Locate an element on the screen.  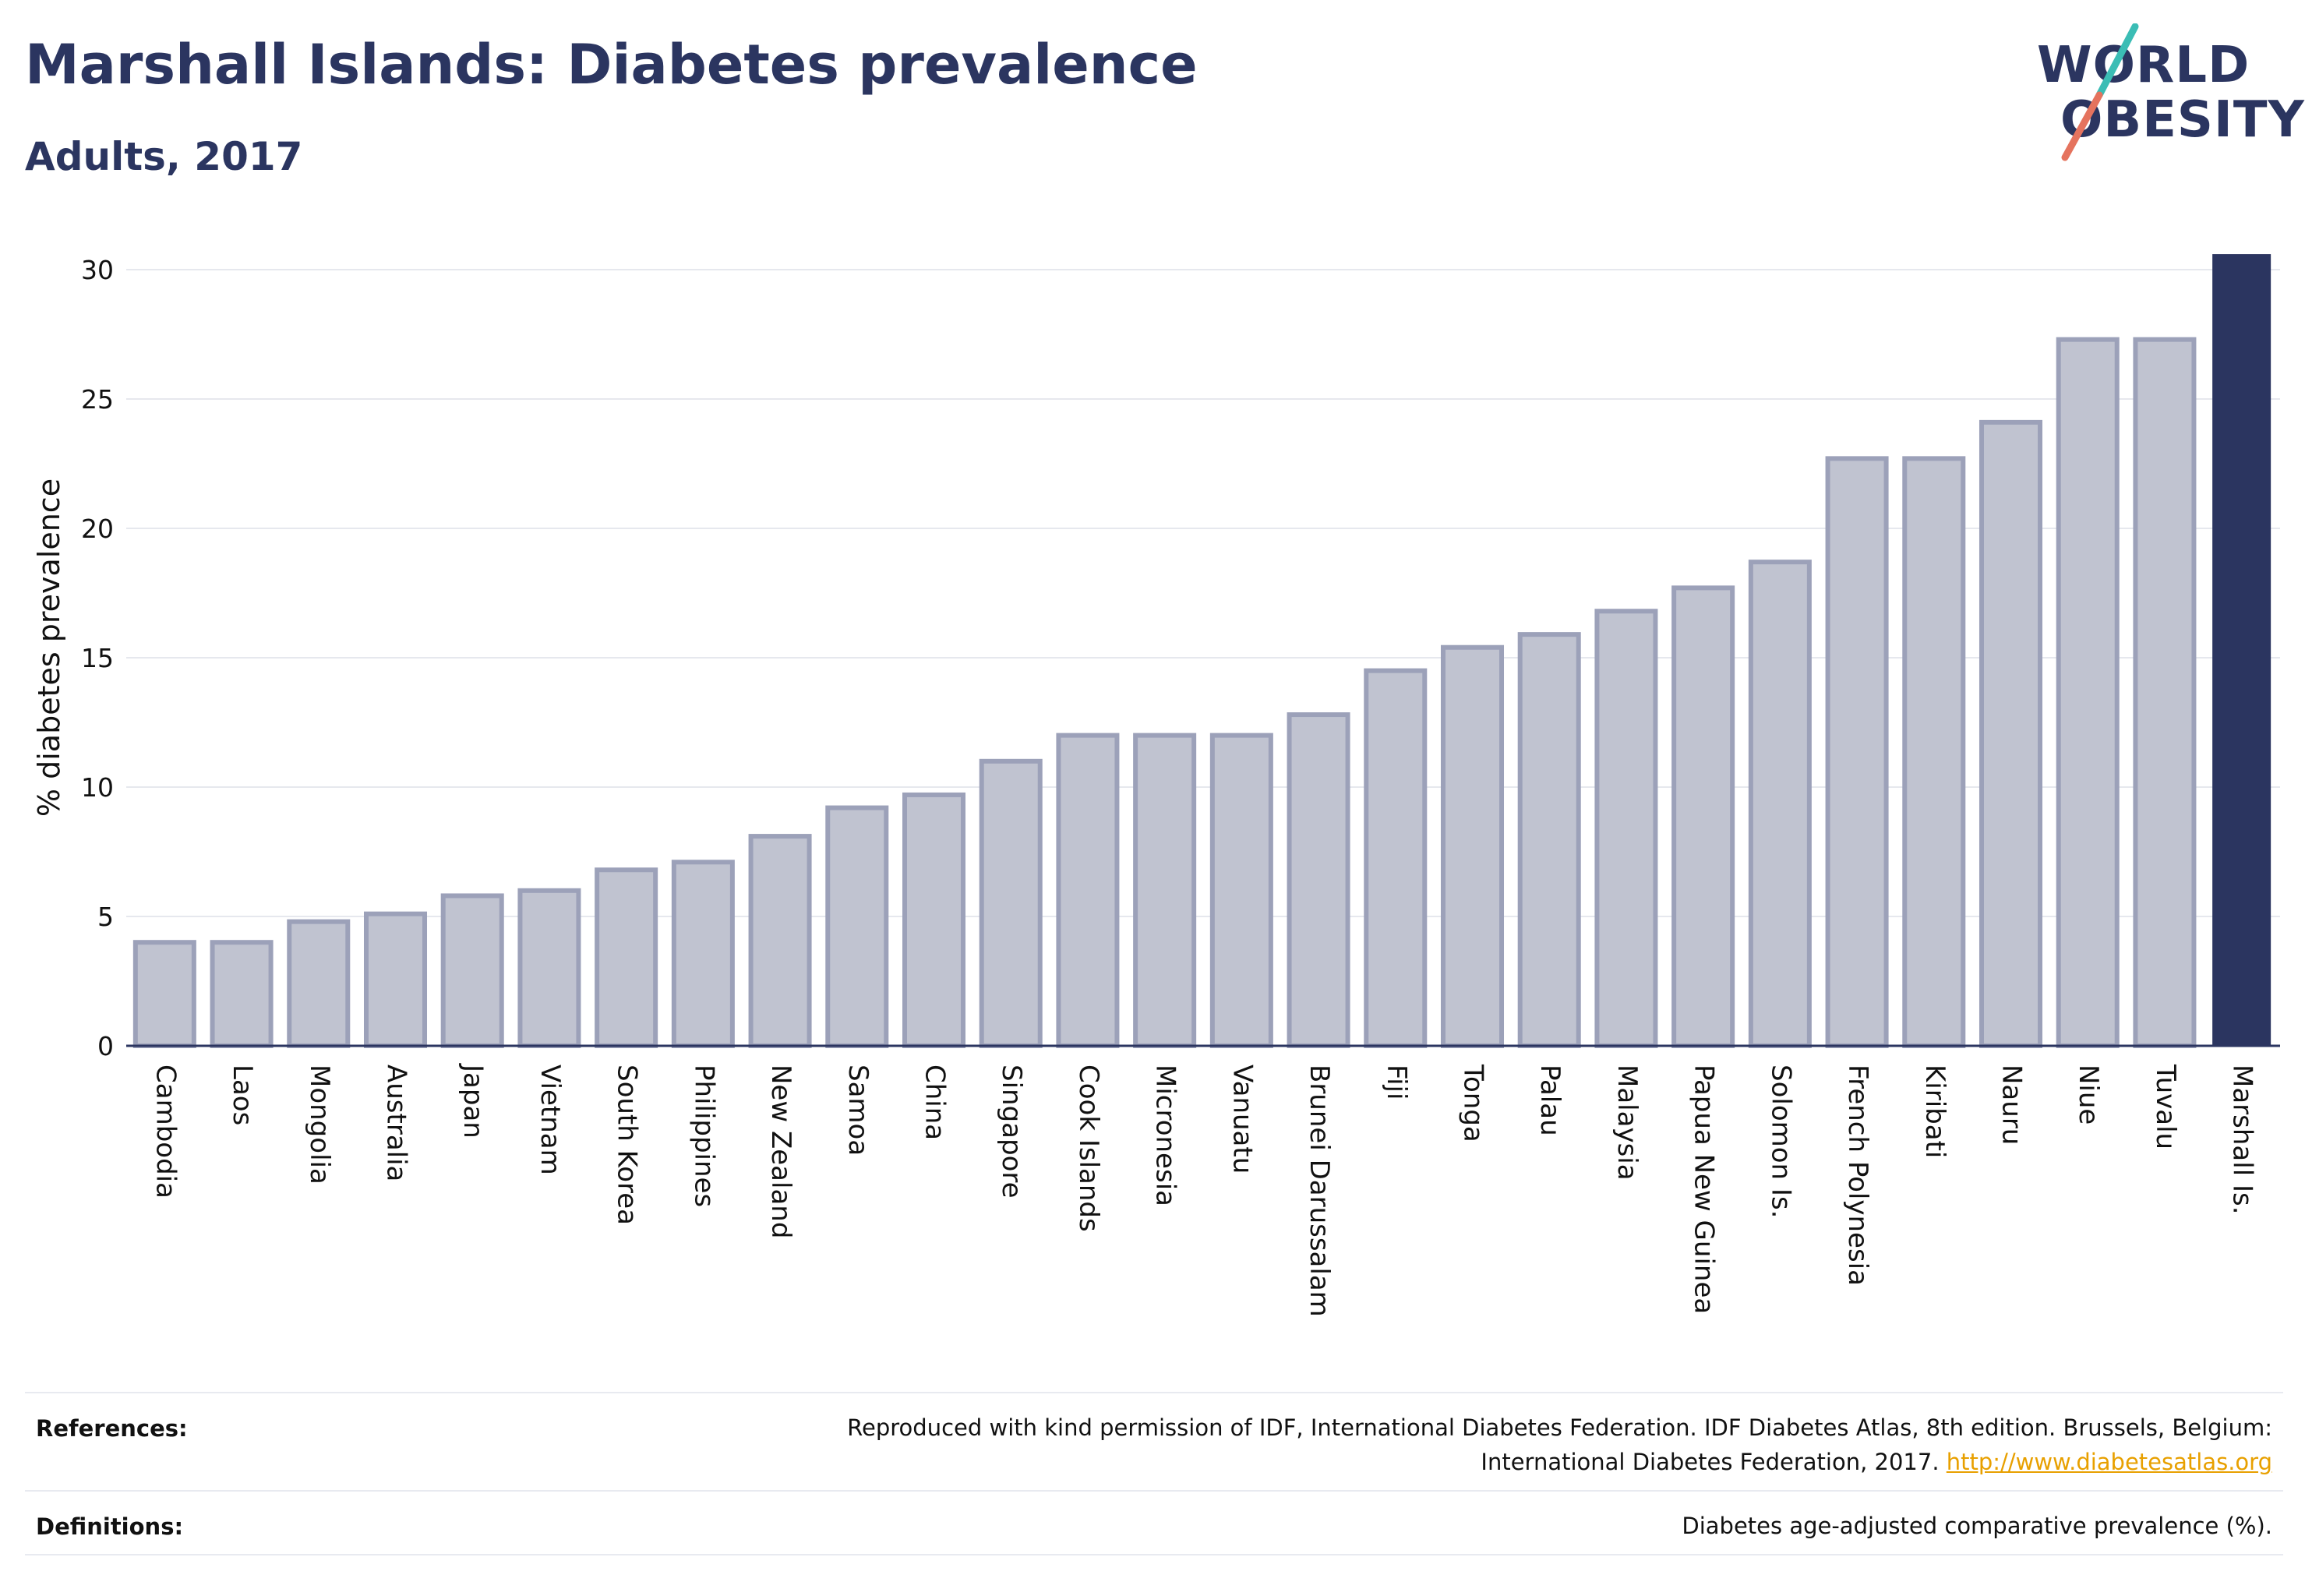
bar-china is located at coordinates (934, 920).